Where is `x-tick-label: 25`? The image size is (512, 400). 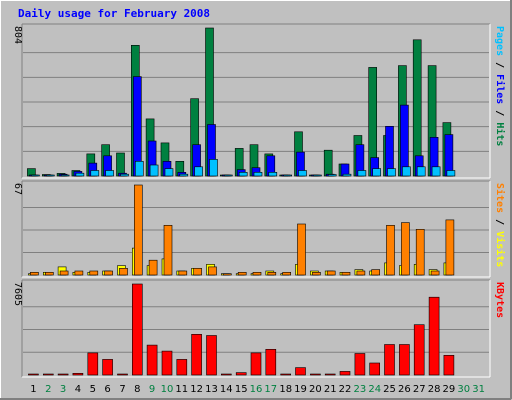 x-tick-label: 25 is located at coordinates (389, 389).